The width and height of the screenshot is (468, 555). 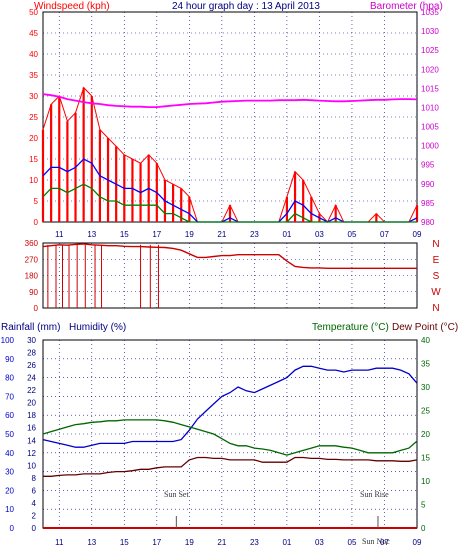 What do you see at coordinates (230, 437) in the screenshot?
I see `temperature-line` at bounding box center [230, 437].